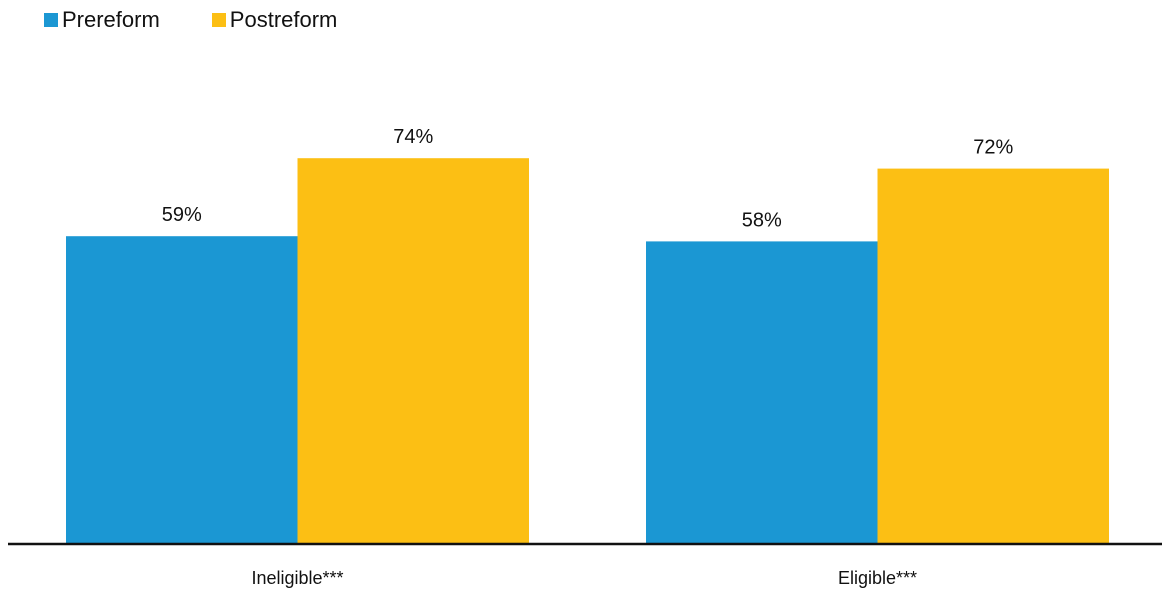 The height and width of the screenshot is (589, 1162). What do you see at coordinates (182, 215) in the screenshot?
I see `data-label-prereform-1: 59%` at bounding box center [182, 215].